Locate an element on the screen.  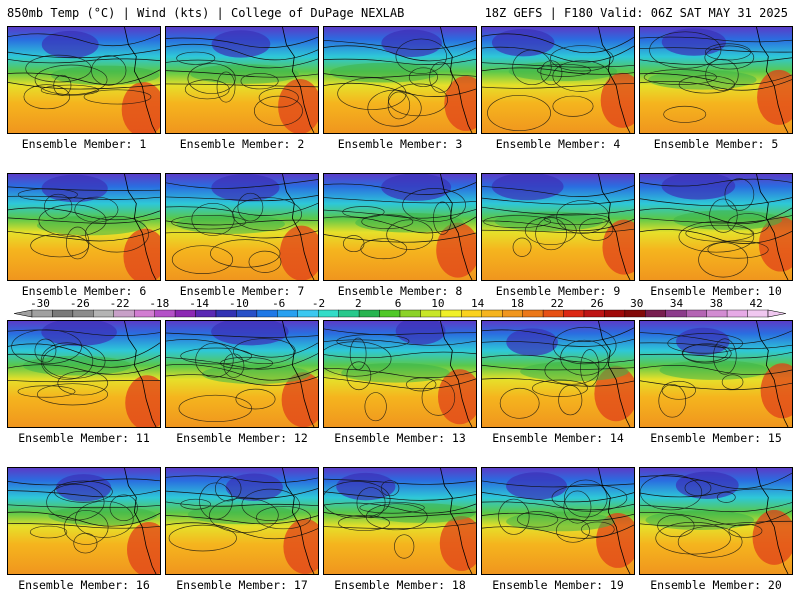
colorbar-tick-label: -26 is located at coordinates (80, 304).